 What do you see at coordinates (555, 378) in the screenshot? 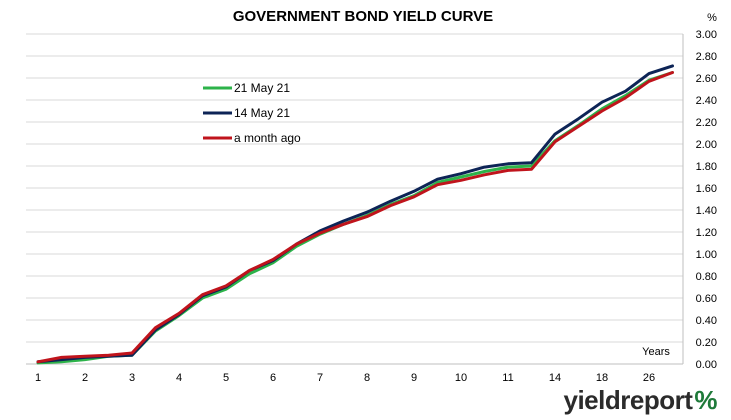
I see `x-tick-label: 14` at bounding box center [555, 378].